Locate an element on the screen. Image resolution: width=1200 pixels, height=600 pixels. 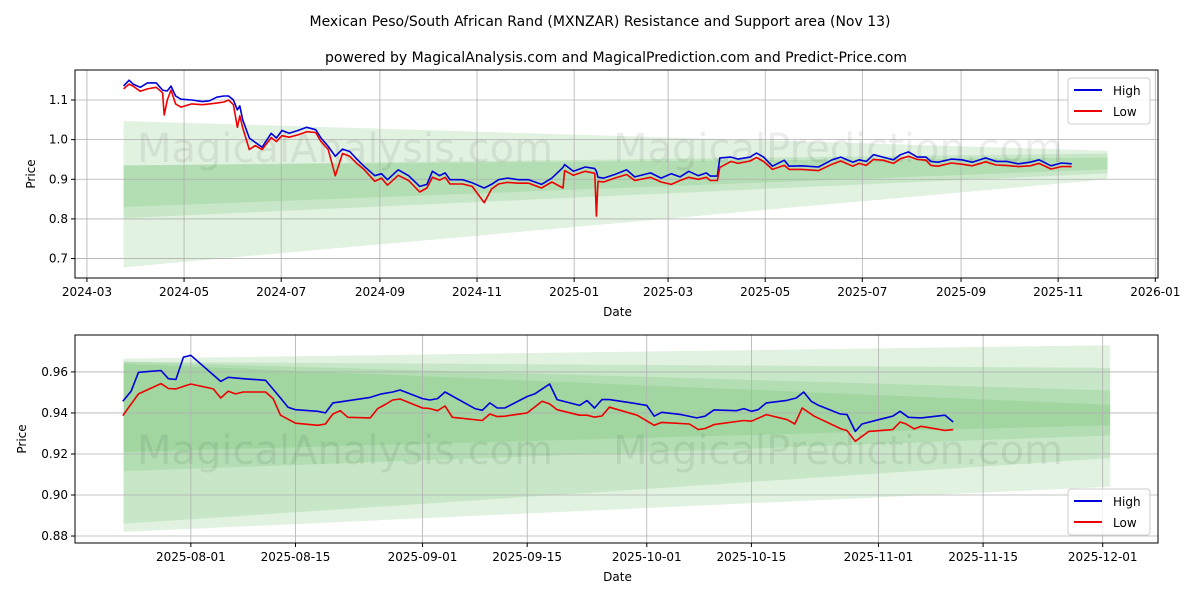
y-tick-label: 0.9 is located at coordinates (58, 179).